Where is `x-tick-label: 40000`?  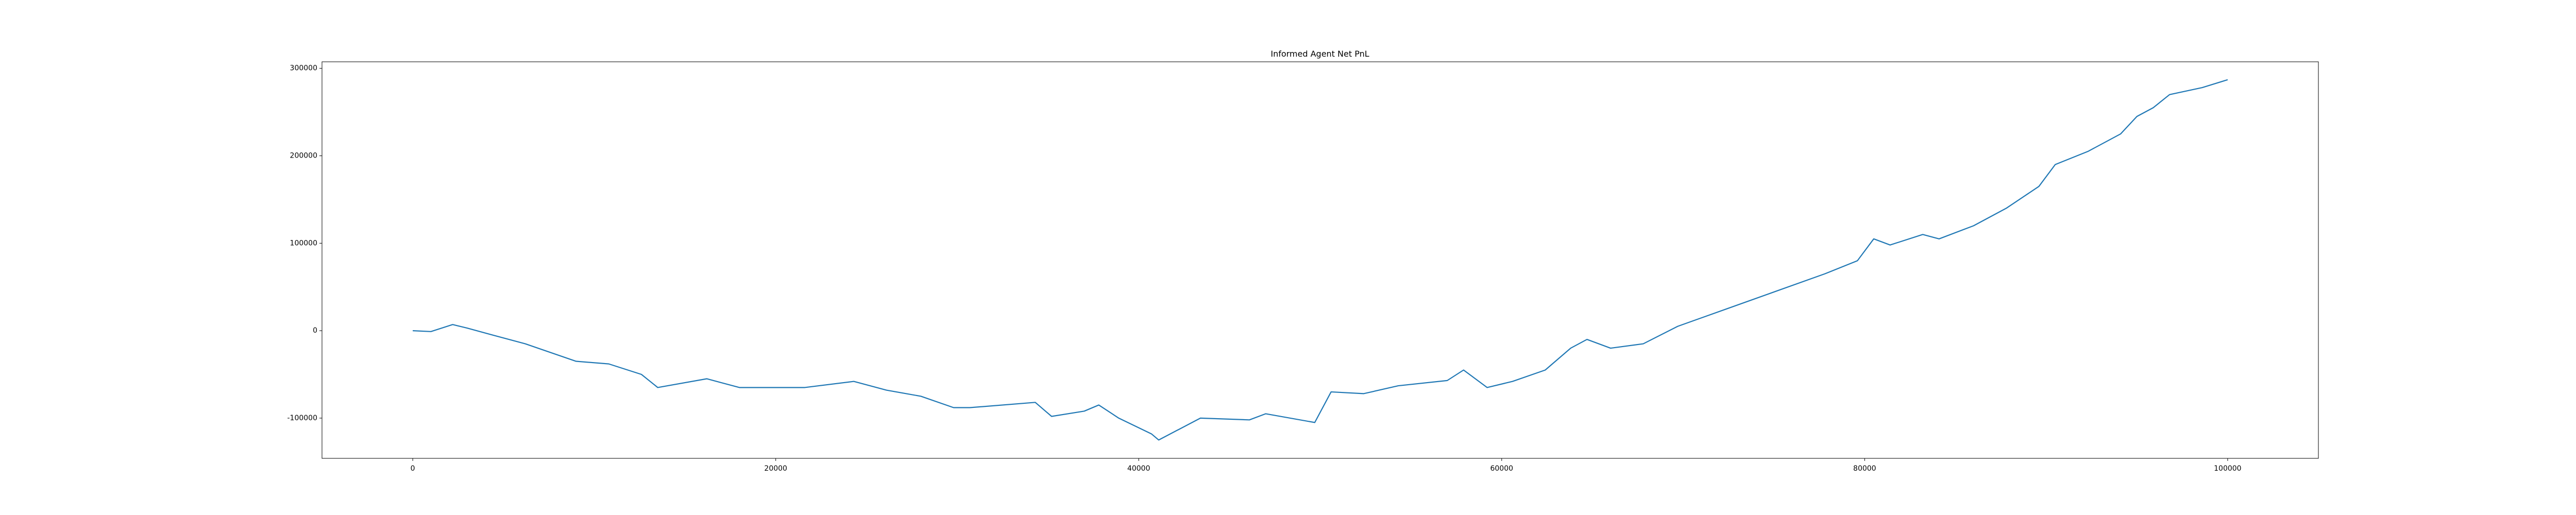 x-tick-label: 40000 is located at coordinates (1138, 469).